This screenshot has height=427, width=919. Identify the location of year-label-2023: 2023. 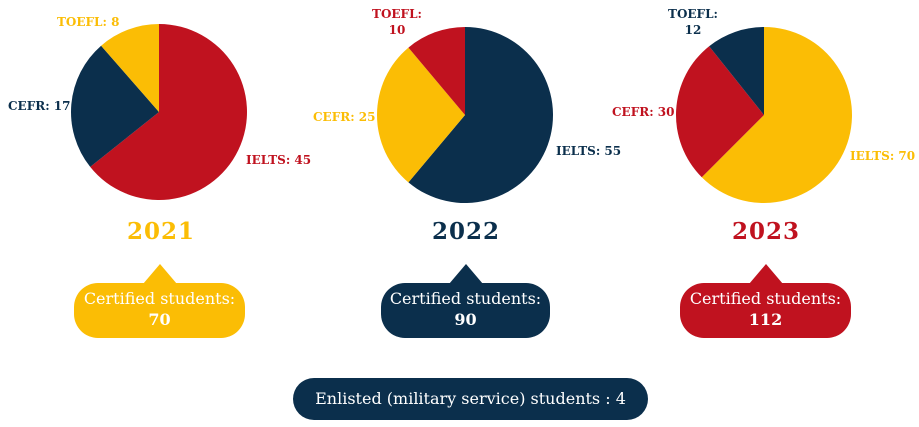
(765, 231).